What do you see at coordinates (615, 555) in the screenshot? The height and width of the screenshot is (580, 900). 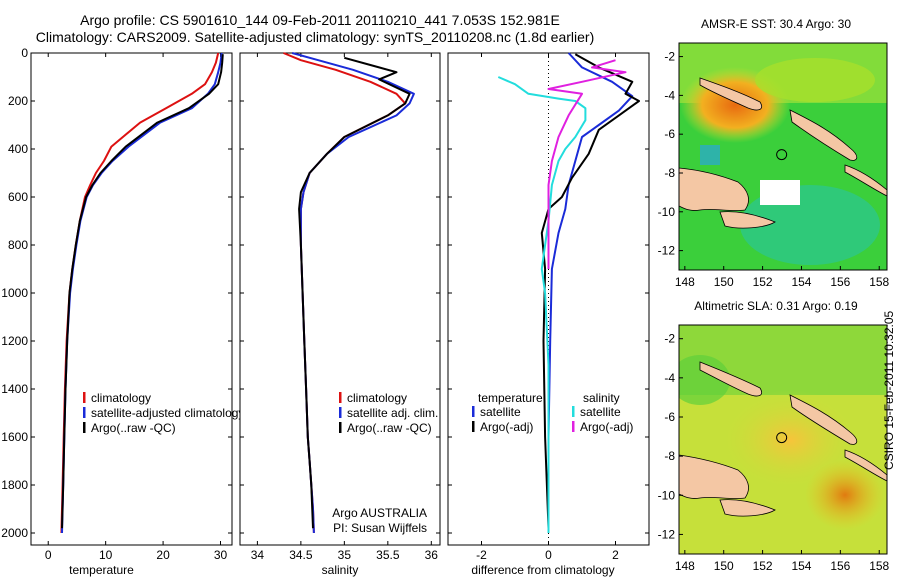 I see `x-tick-label: 2` at bounding box center [615, 555].